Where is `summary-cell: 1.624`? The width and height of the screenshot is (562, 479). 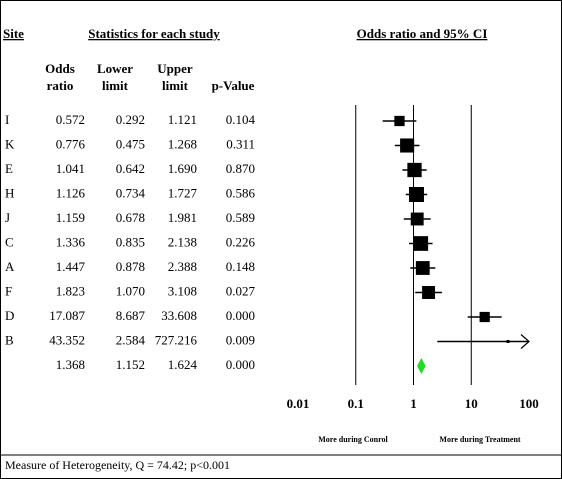
summary-cell: 1.624 is located at coordinates (183, 364).